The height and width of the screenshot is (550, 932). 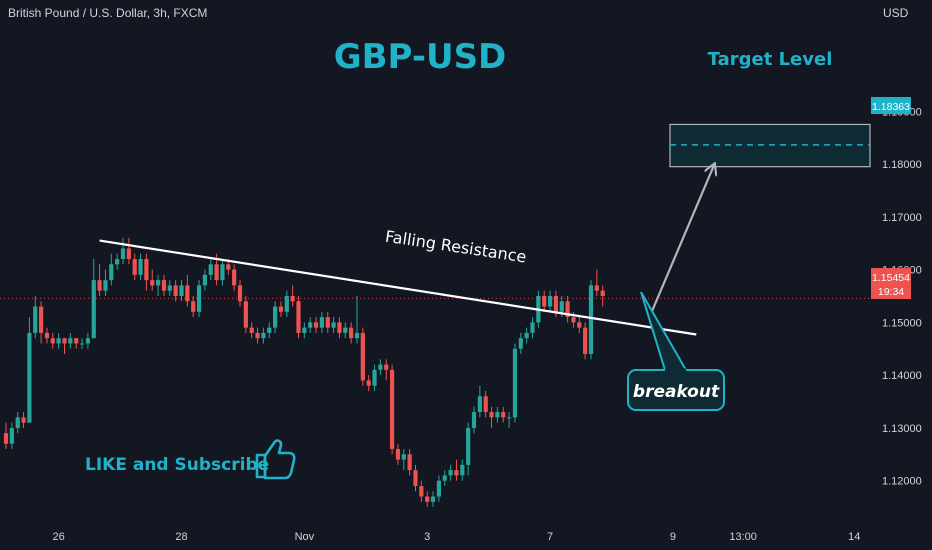 What do you see at coordinates (275, 459) in the screenshot?
I see `thumbs-up-icon` at bounding box center [275, 459].